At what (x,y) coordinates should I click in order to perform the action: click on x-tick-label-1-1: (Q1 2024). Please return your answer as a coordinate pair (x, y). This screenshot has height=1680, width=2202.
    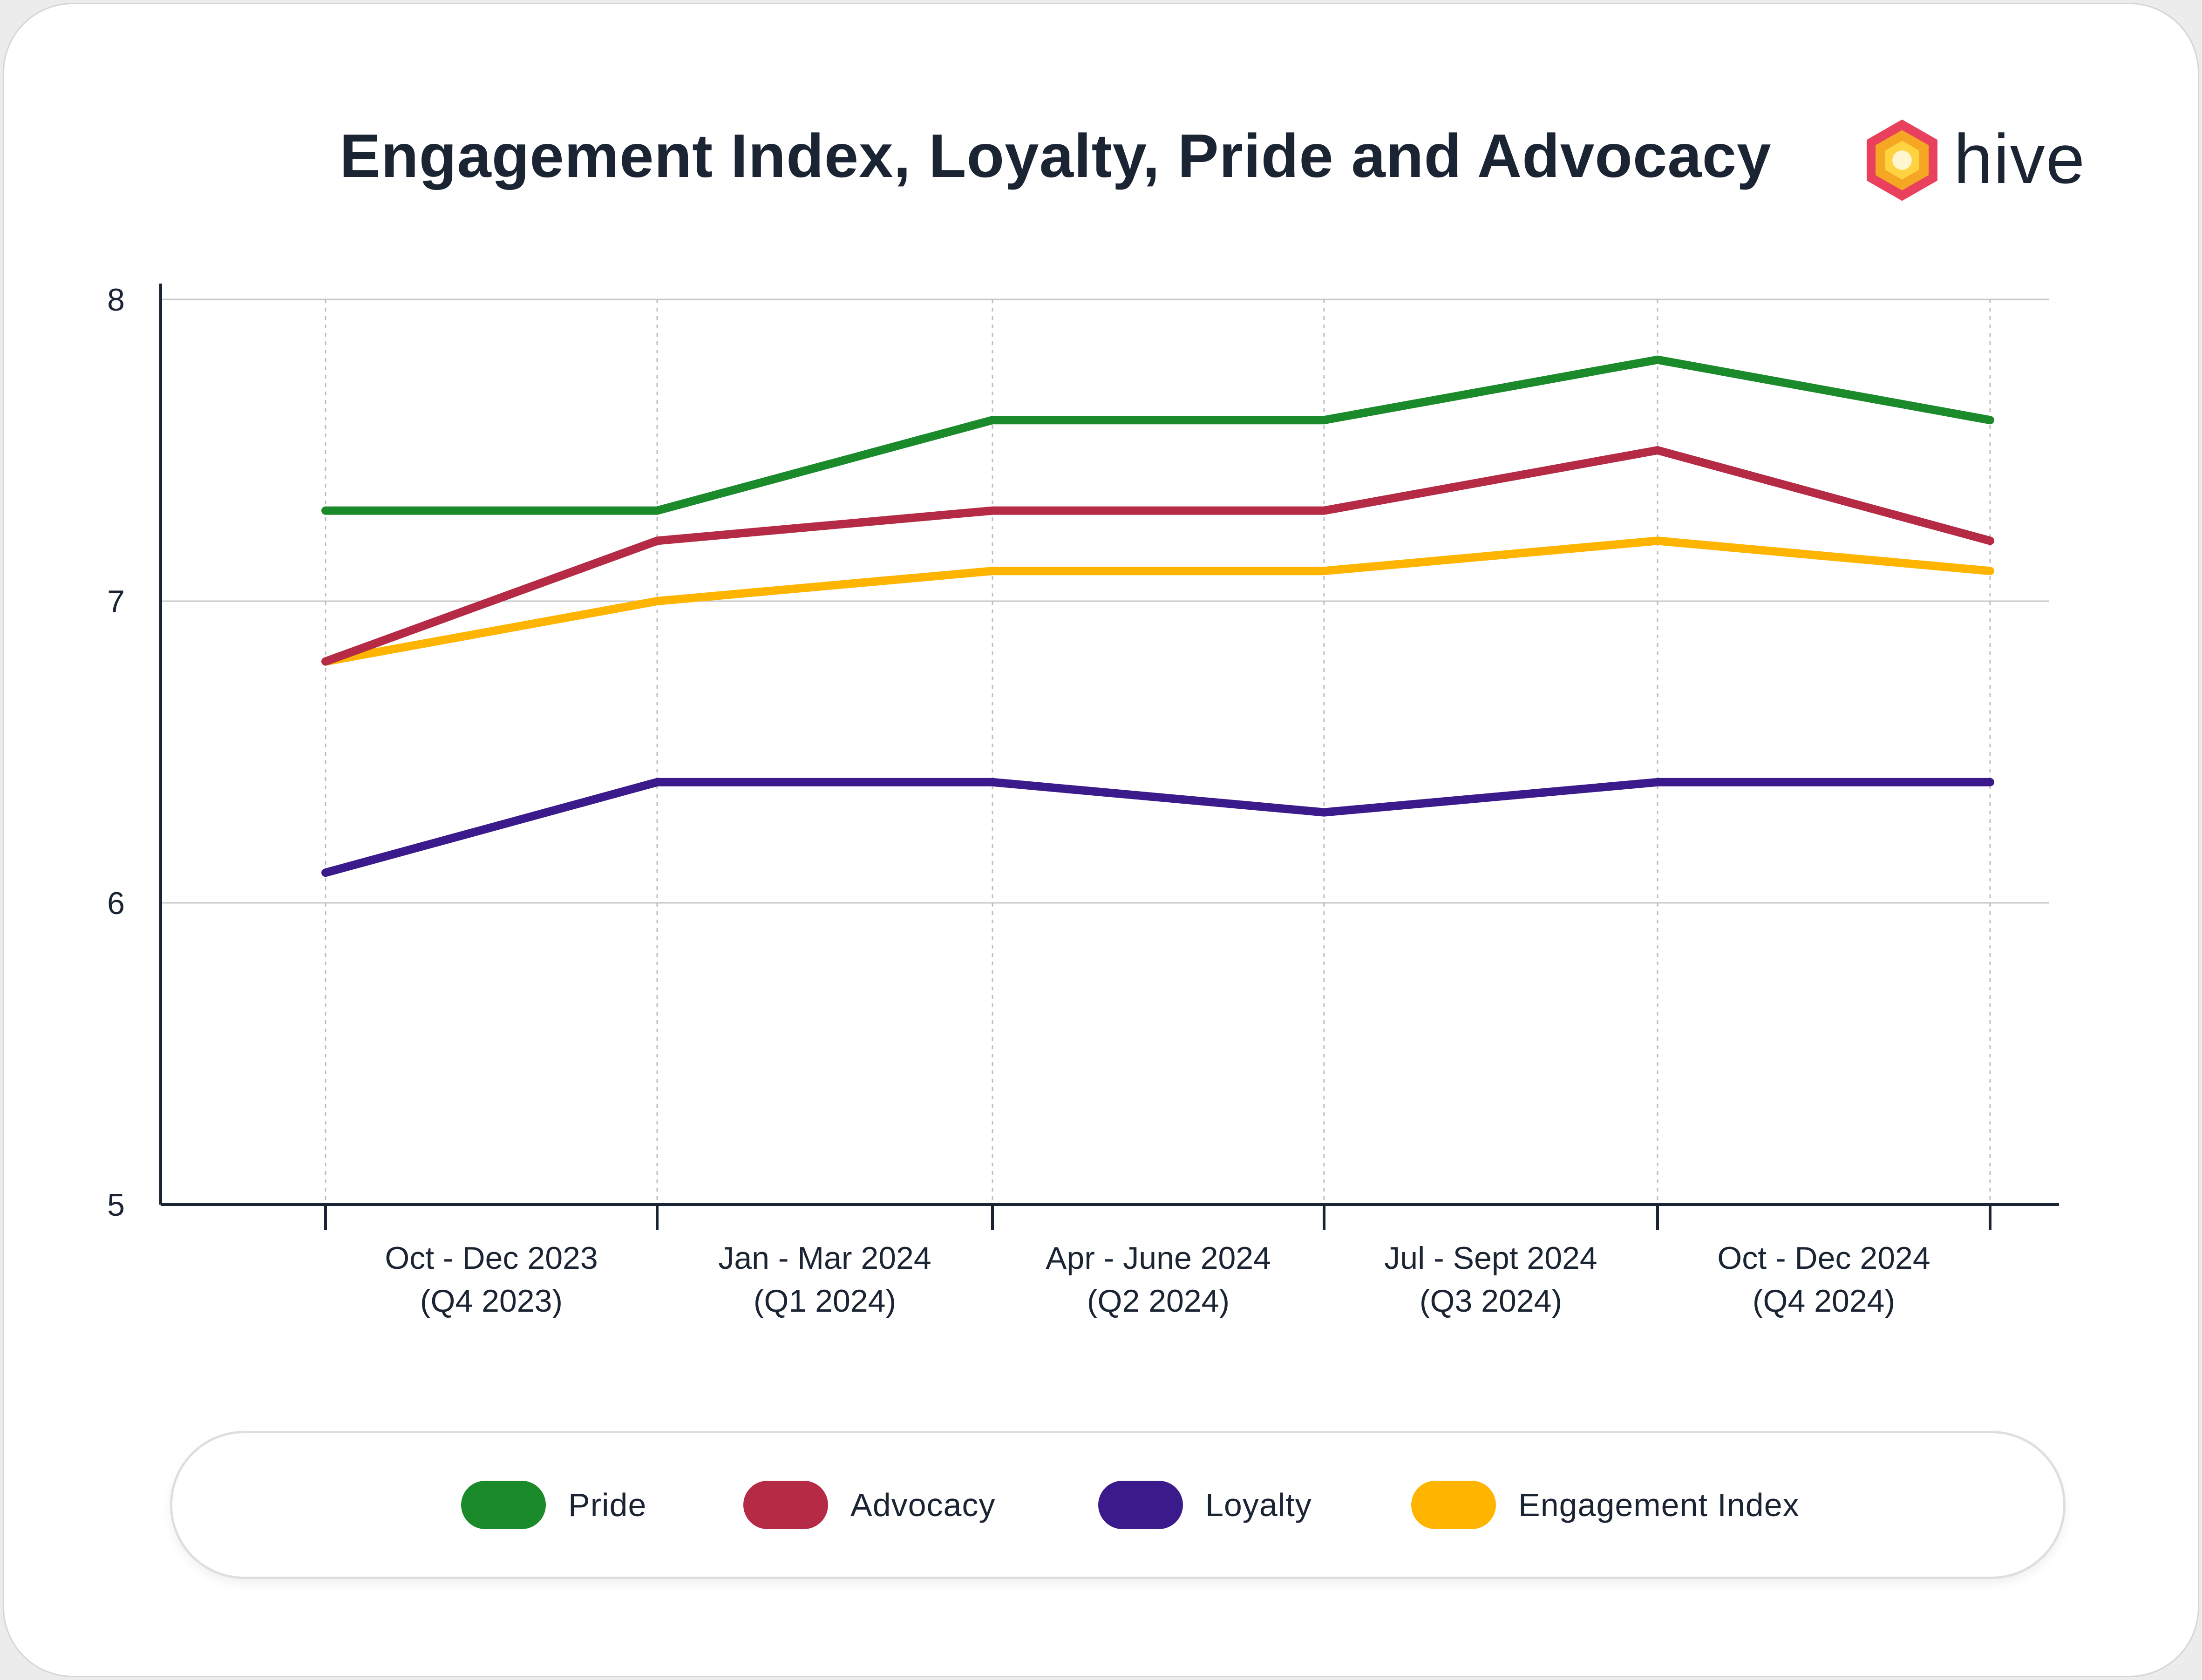
    Looking at the image, I should click on (825, 1301).